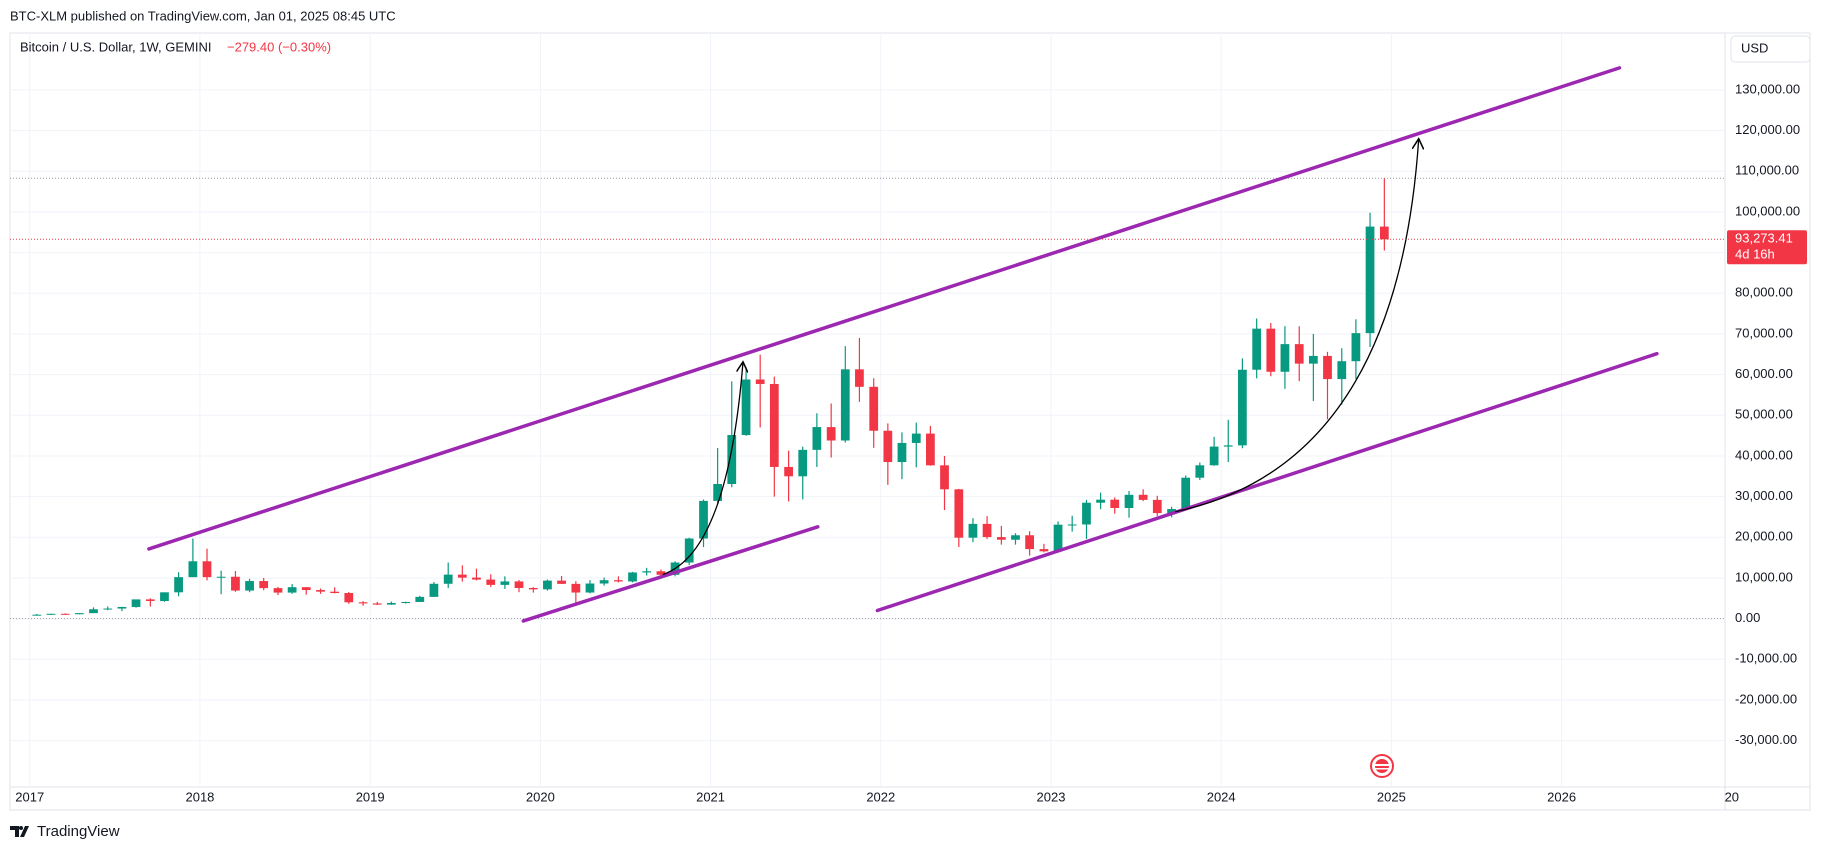 The height and width of the screenshot is (852, 1824). Describe the element at coordinates (1732, 796) in the screenshot. I see `x-tick-label: 20` at that location.